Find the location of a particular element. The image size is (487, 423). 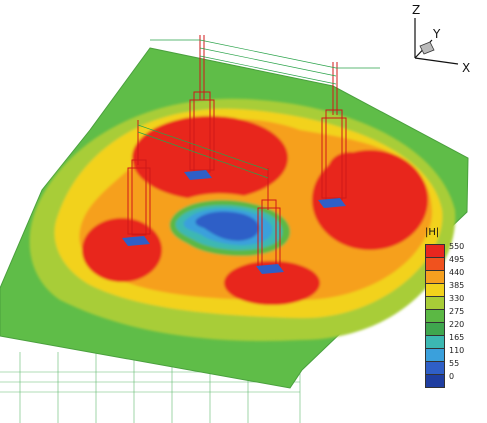

legend-value: 275 is located at coordinates (457, 311).